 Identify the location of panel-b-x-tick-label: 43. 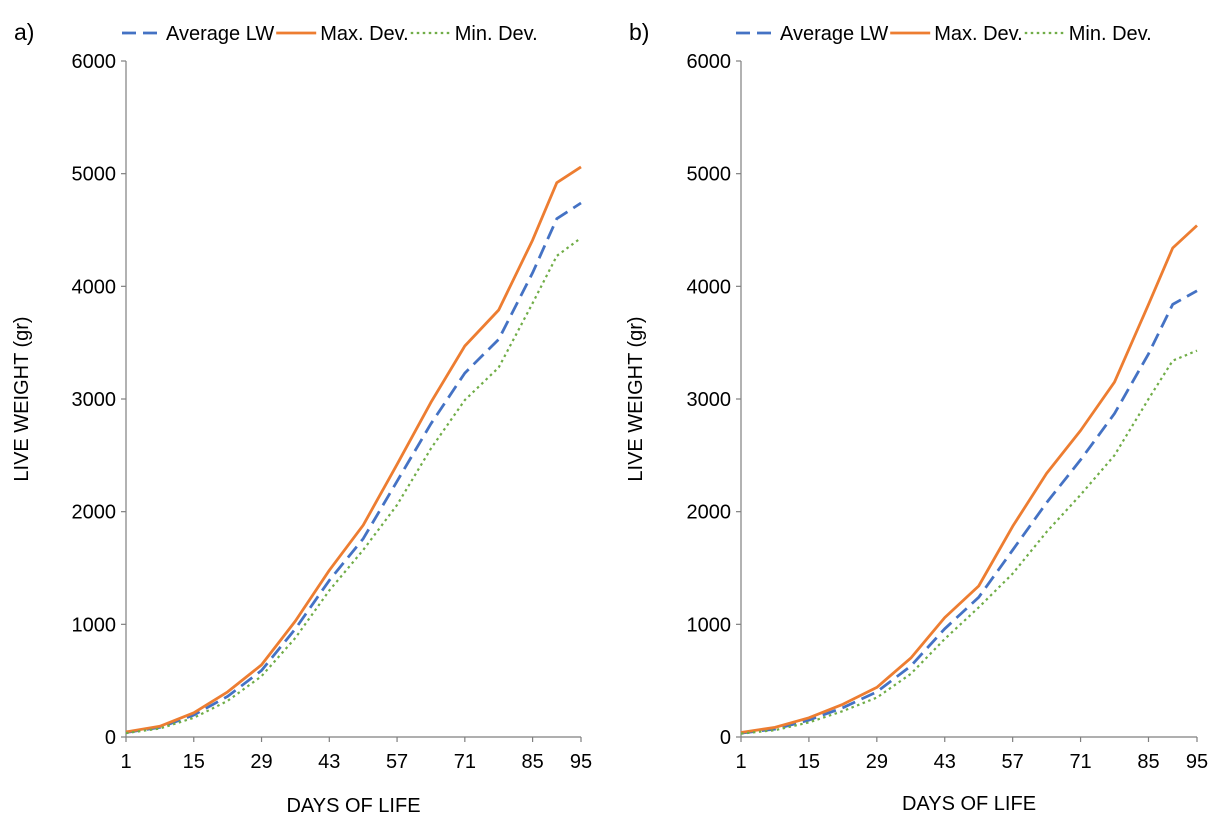
(945, 762).